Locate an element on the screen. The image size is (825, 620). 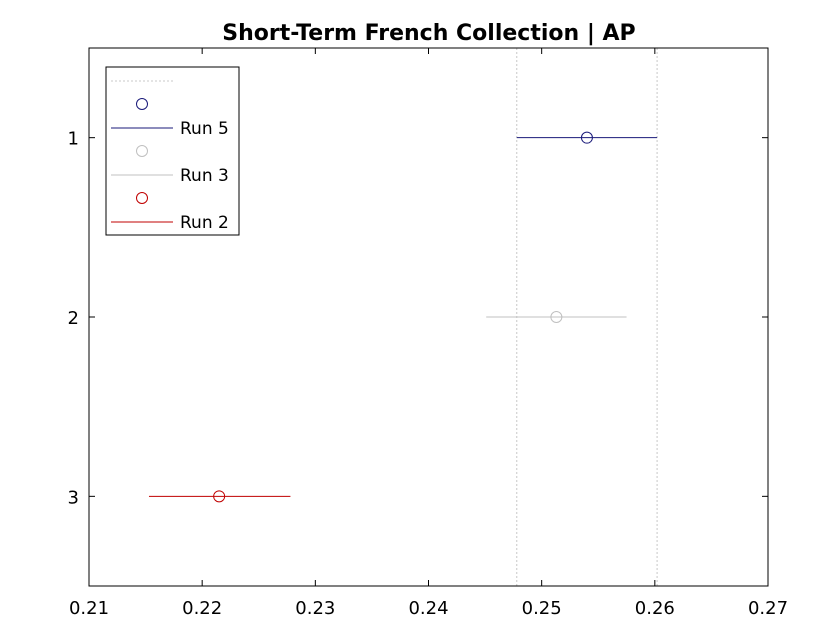
legend-run-2-marker is located at coordinates (142, 198).